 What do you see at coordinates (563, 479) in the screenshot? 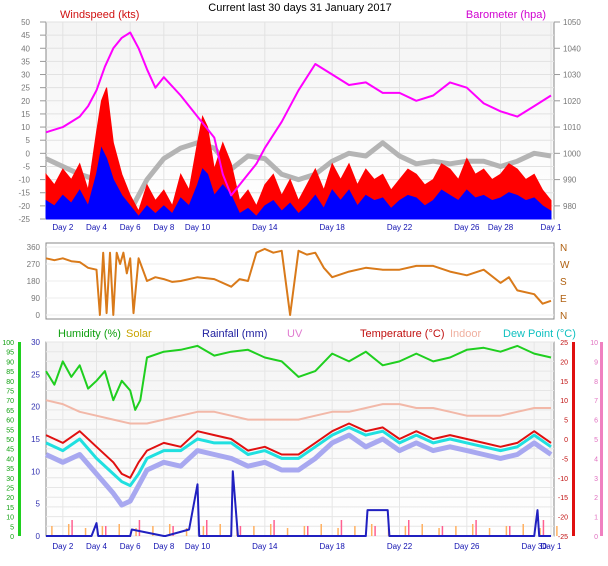
I see `temp-tick-label: -10` at bounding box center [563, 479].